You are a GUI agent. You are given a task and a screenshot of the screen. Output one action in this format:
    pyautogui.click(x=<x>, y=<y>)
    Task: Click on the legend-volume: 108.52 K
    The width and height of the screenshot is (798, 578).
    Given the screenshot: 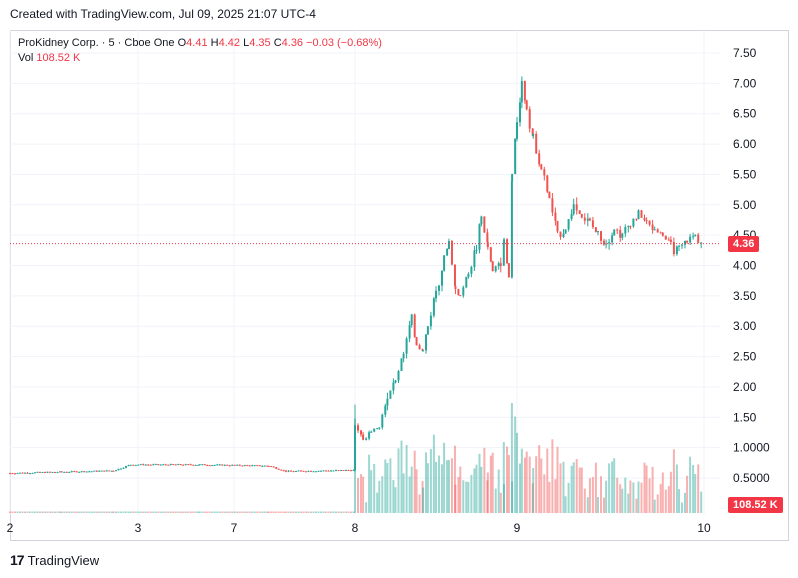 What is the action you would take?
    pyautogui.click(x=58, y=58)
    